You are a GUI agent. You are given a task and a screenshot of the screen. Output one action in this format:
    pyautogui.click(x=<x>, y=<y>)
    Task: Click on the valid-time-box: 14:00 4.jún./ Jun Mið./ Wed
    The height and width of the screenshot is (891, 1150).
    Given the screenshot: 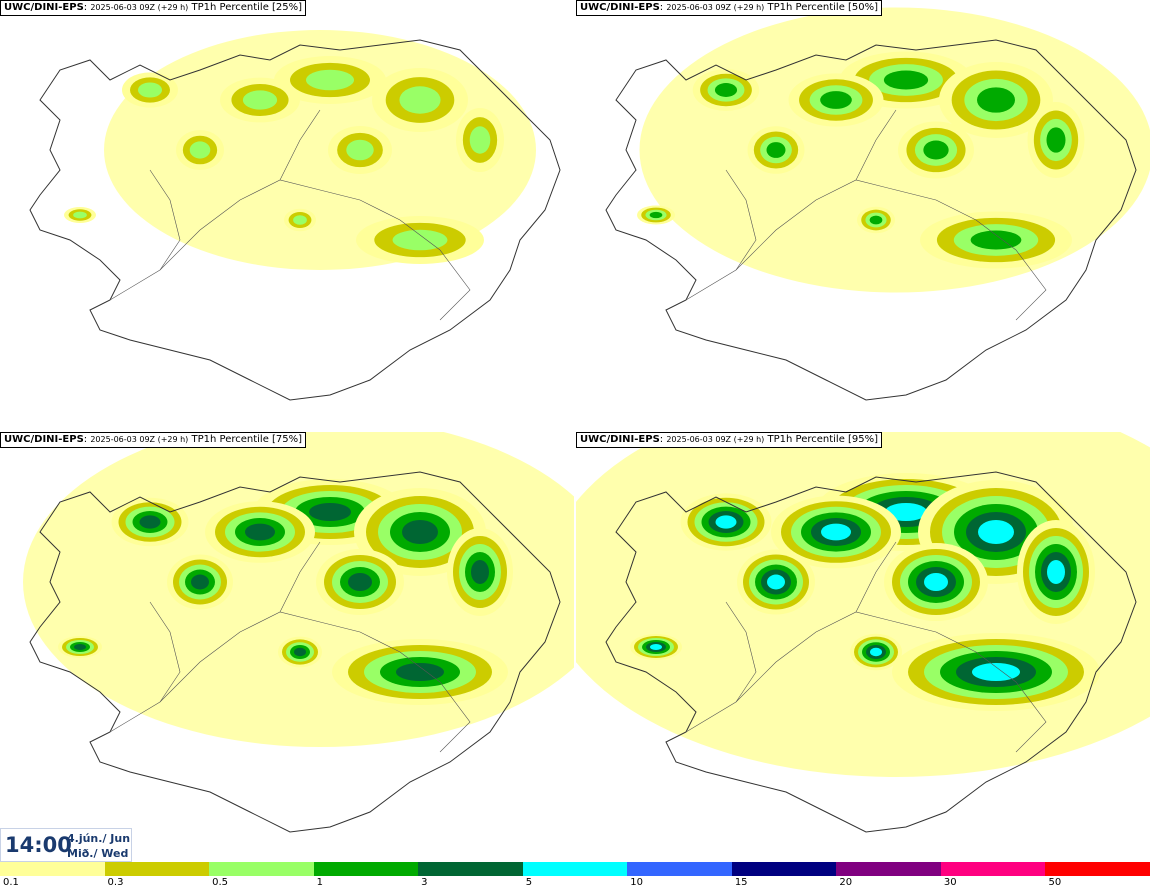 What is the action you would take?
    pyautogui.click(x=66, y=845)
    